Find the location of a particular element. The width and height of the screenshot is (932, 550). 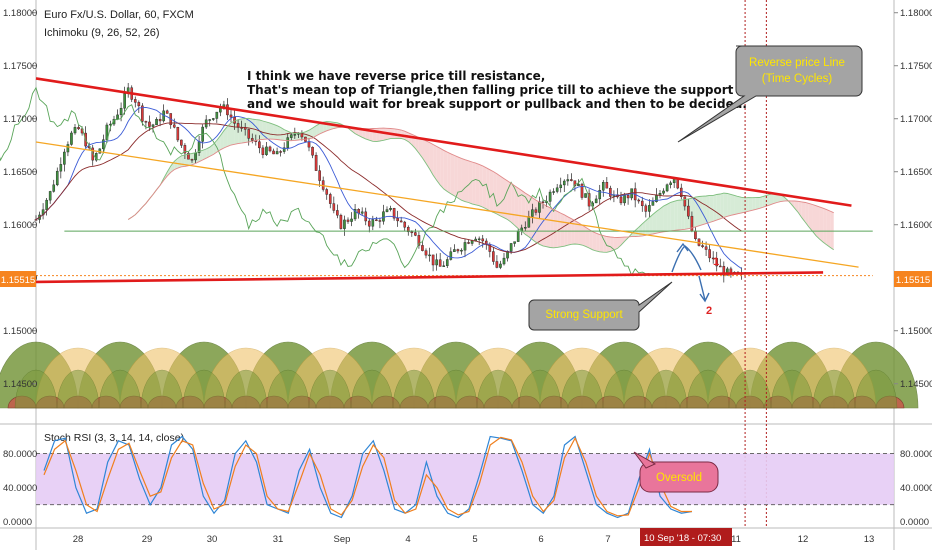

price-tick-label-right: 1.16500 is located at coordinates (916, 172).